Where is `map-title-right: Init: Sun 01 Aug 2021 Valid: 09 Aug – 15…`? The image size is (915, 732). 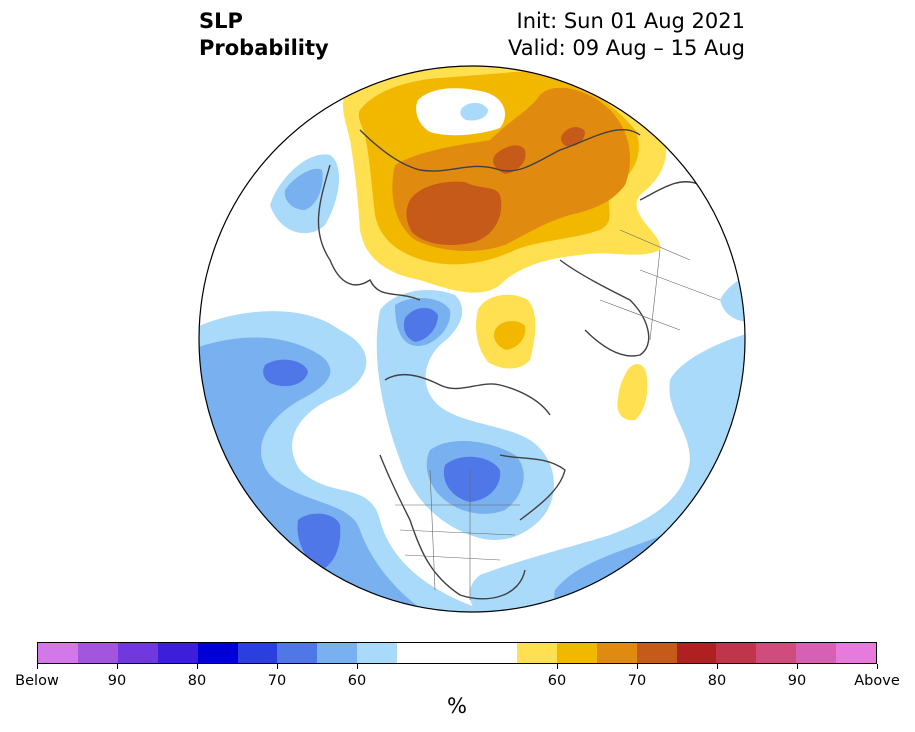 map-title-right: Init: Sun 01 Aug 2021 Valid: 09 Aug – 15… is located at coordinates (626, 35).